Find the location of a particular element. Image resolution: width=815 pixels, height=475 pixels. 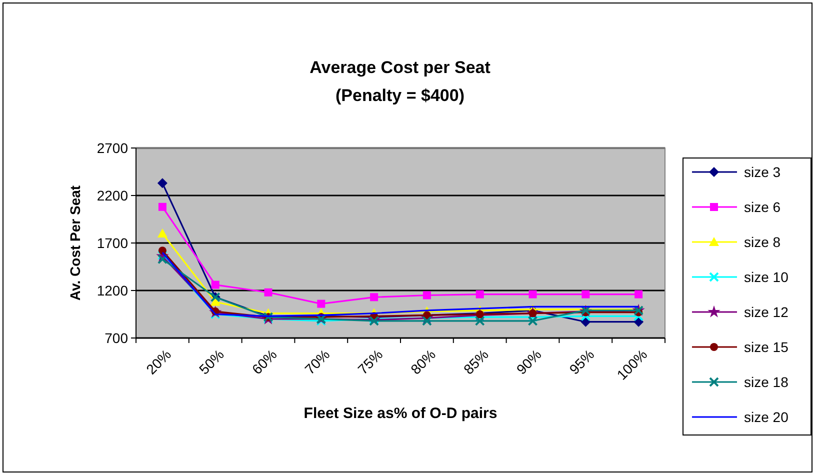

x-tick-label: 75% is located at coordinates (370, 362).